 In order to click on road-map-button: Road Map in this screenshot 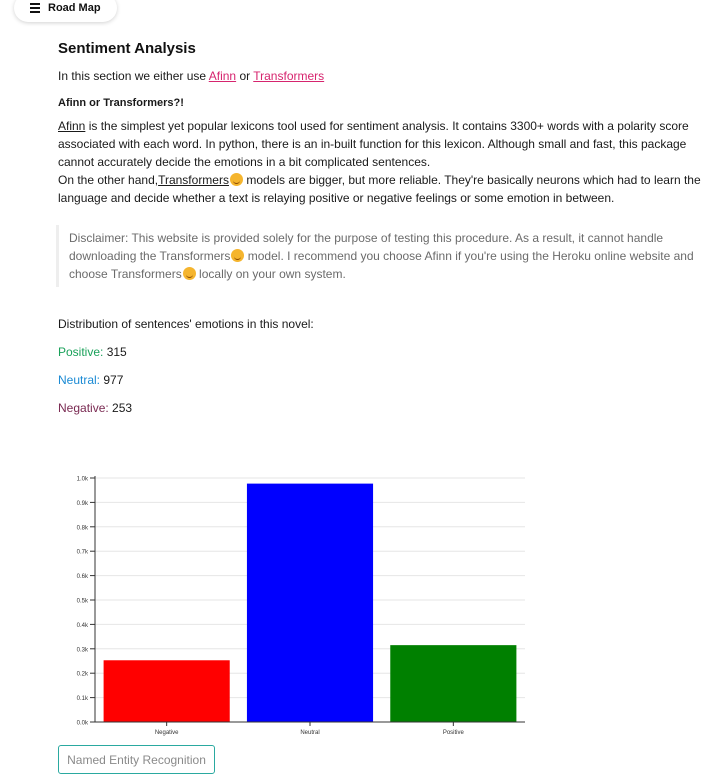, I will do `click(65, 11)`.